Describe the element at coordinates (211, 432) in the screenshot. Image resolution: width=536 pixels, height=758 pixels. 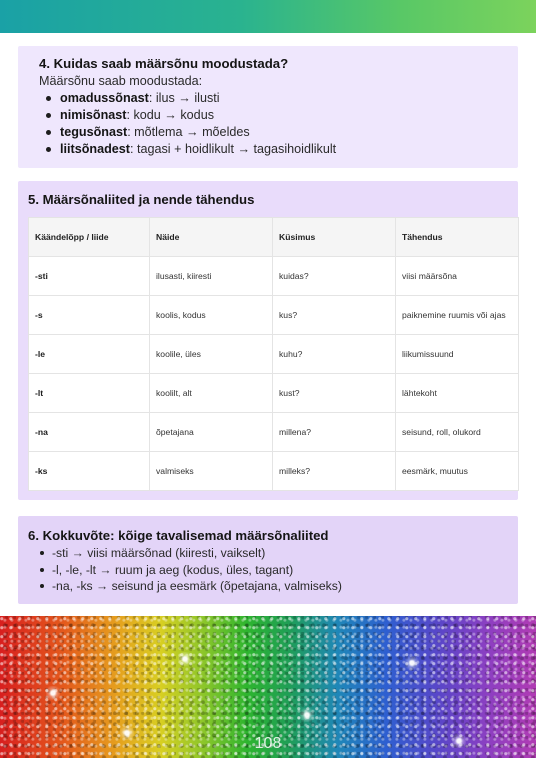
I see `table-cell: õpetajana` at that location.